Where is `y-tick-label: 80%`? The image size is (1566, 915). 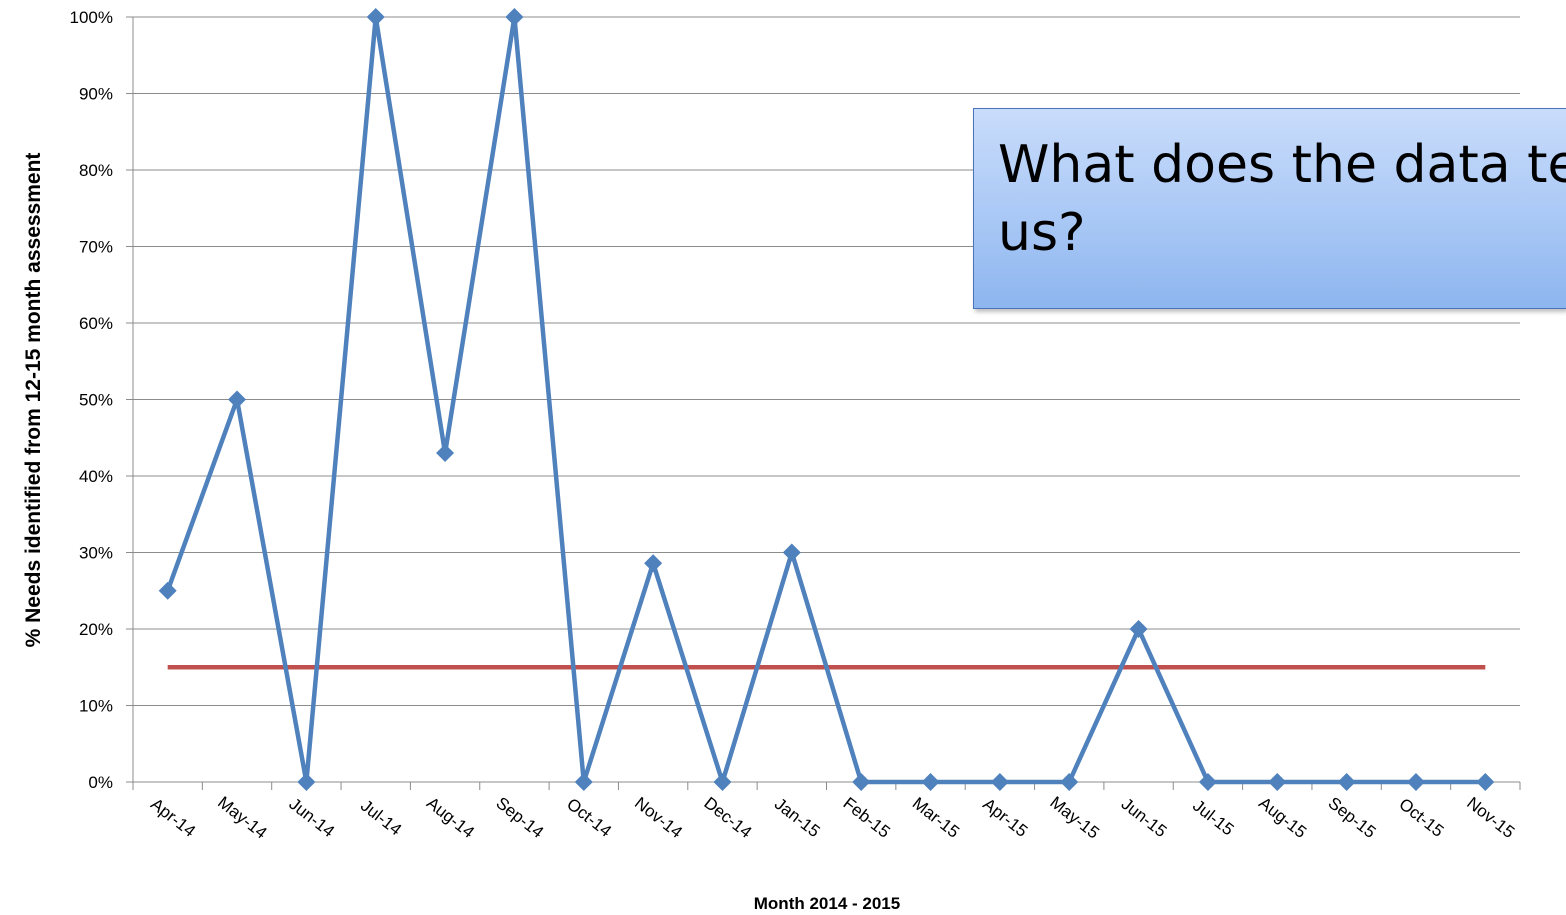 y-tick-label: 80% is located at coordinates (96, 170).